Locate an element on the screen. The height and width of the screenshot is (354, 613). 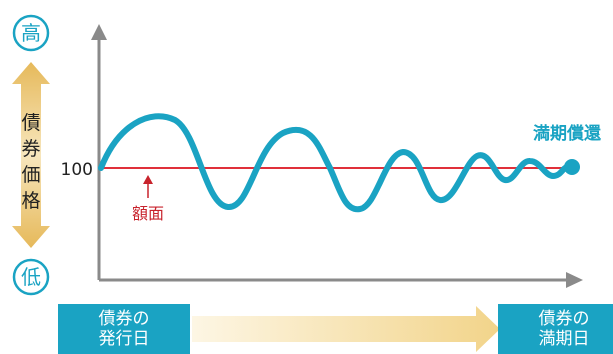
par-pointer-arrowhead is located at coordinates (148, 179).